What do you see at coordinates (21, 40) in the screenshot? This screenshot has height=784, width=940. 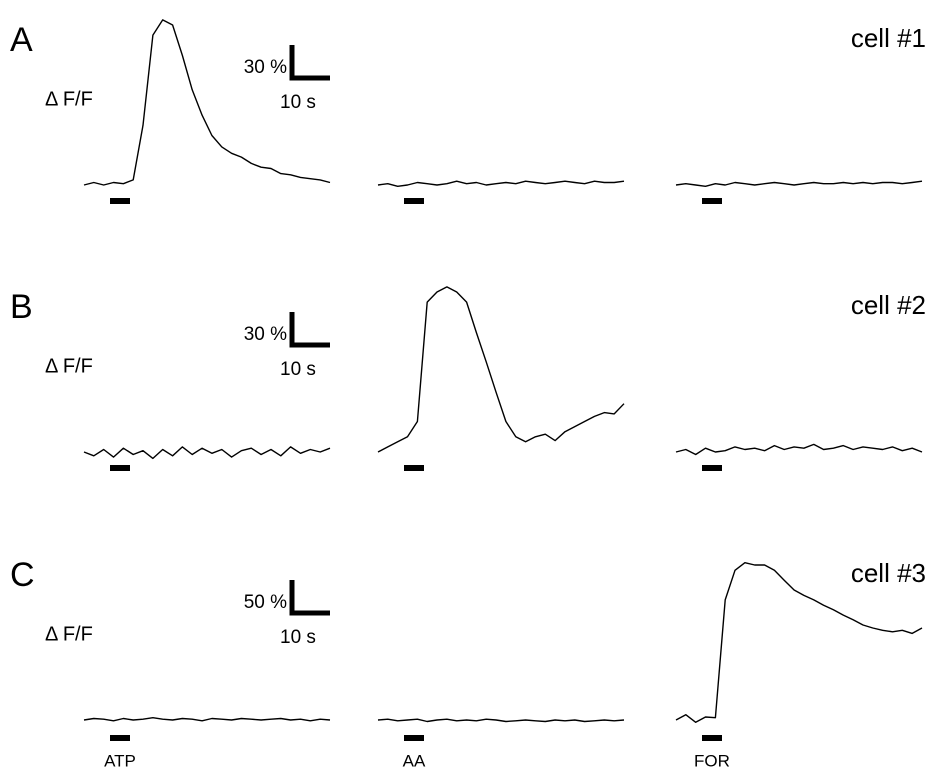 I see `panel-label: A` at bounding box center [21, 40].